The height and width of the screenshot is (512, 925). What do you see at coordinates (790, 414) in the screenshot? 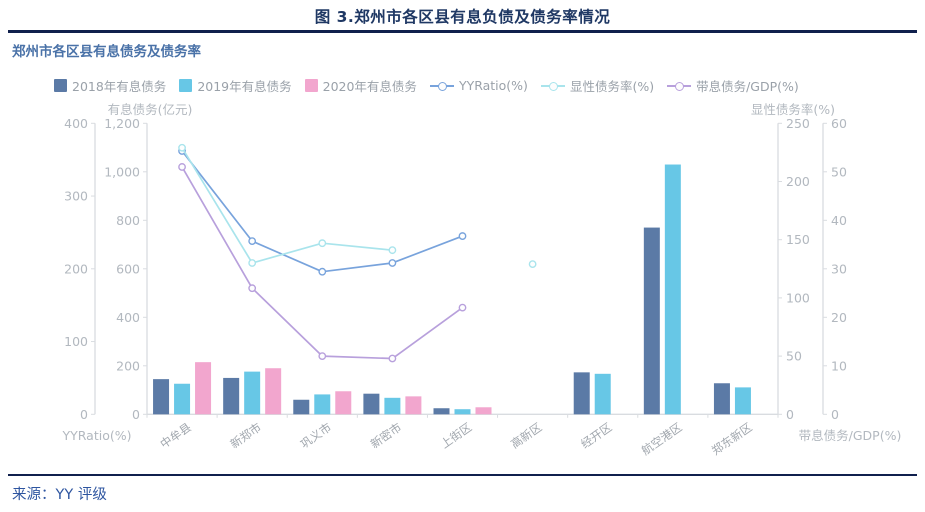
I see `inner_right-tick-label: 0` at bounding box center [790, 414].